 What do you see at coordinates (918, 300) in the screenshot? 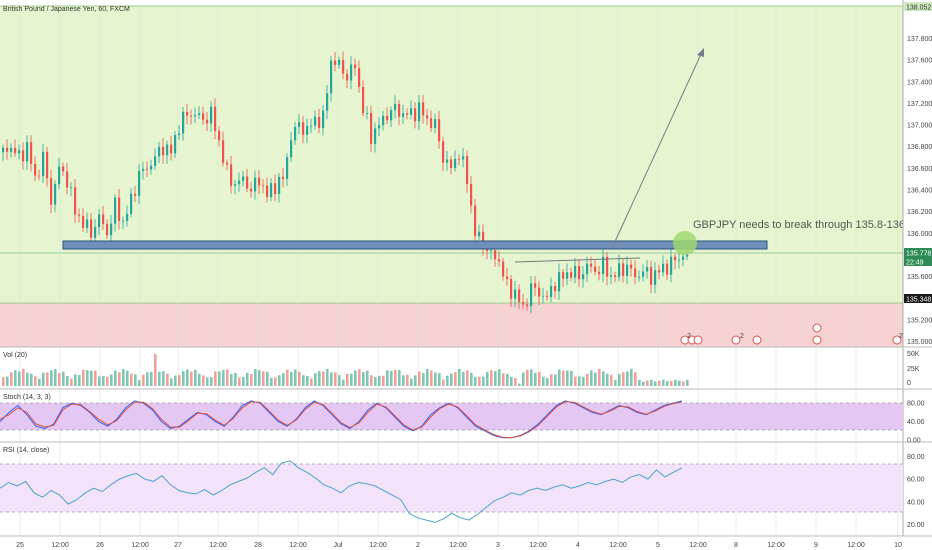
I see `price-badge-label: 135.348` at bounding box center [918, 300].